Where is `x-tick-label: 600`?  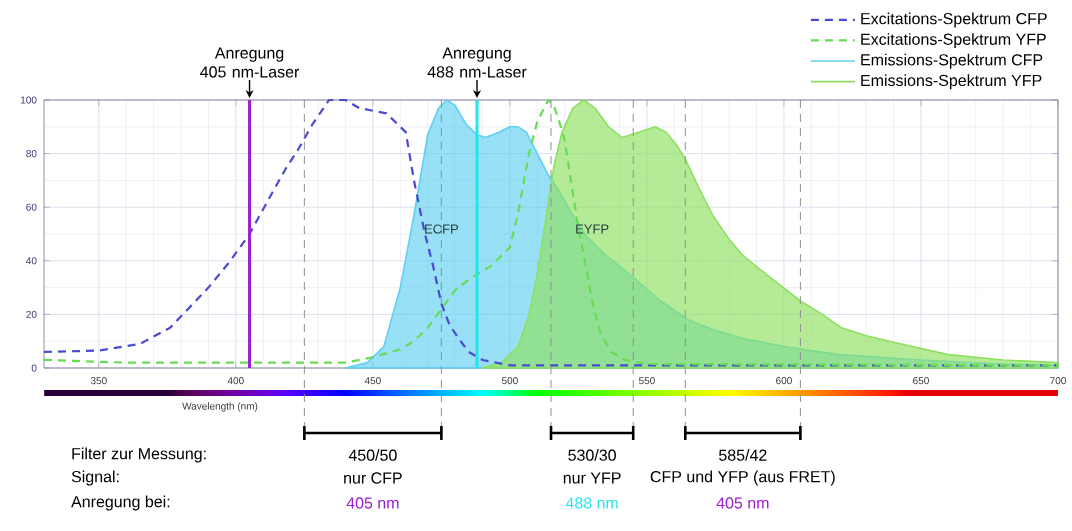 x-tick-label: 600 is located at coordinates (784, 381).